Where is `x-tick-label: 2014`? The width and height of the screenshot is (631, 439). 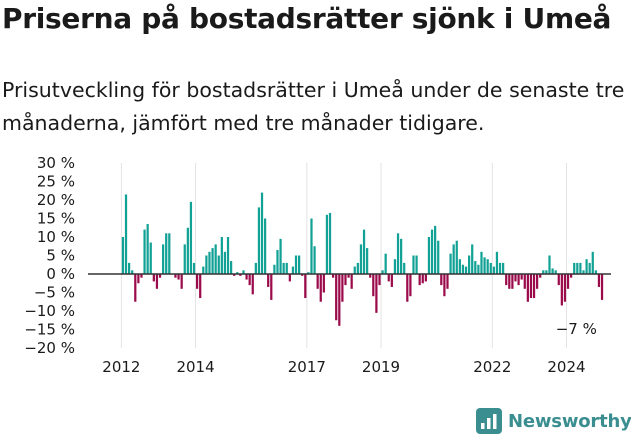 x-tick-label: 2014 is located at coordinates (195, 367).